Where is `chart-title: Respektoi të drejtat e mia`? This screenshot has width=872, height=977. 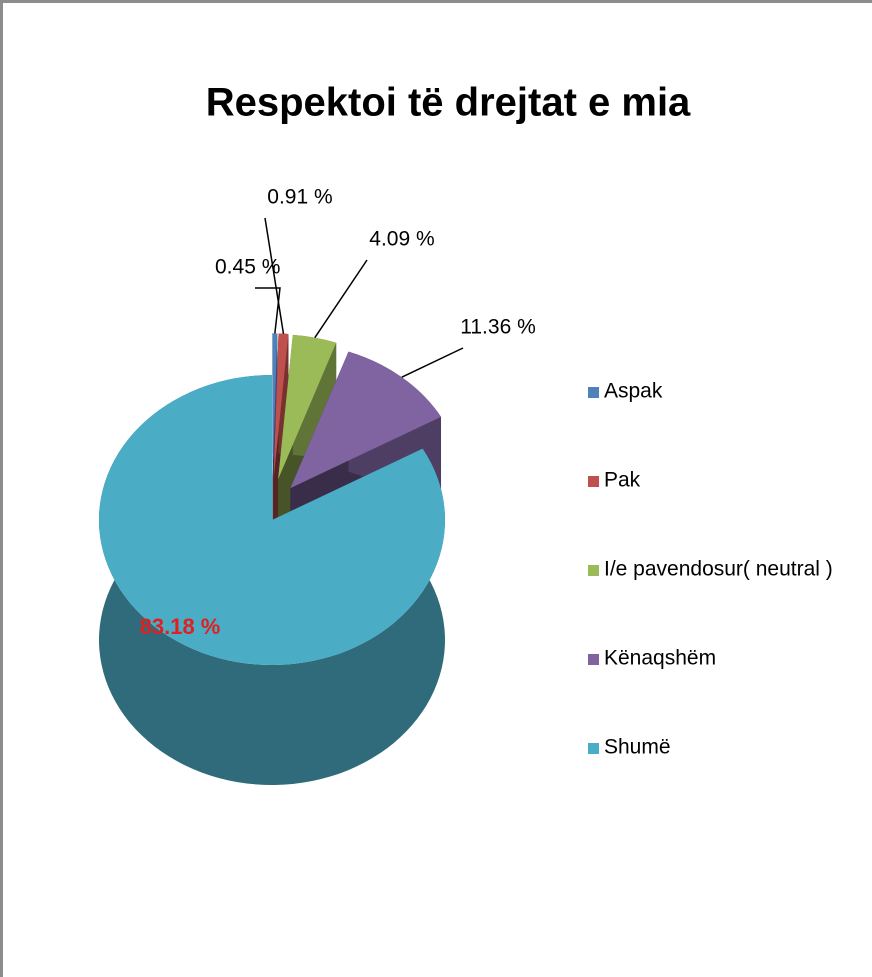
chart-title: Respektoi të drejtat e mia is located at coordinates (448, 103).